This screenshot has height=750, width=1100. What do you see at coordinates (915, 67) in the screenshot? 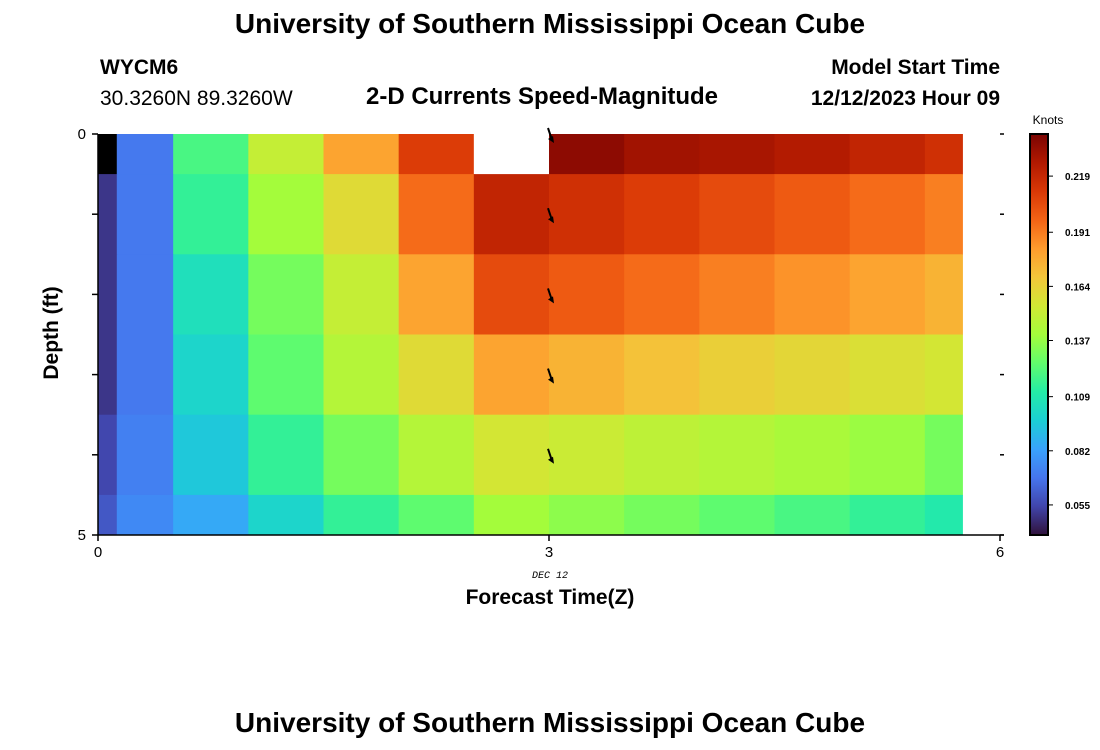
I see `model-start-label: Model Start Time` at bounding box center [915, 67].